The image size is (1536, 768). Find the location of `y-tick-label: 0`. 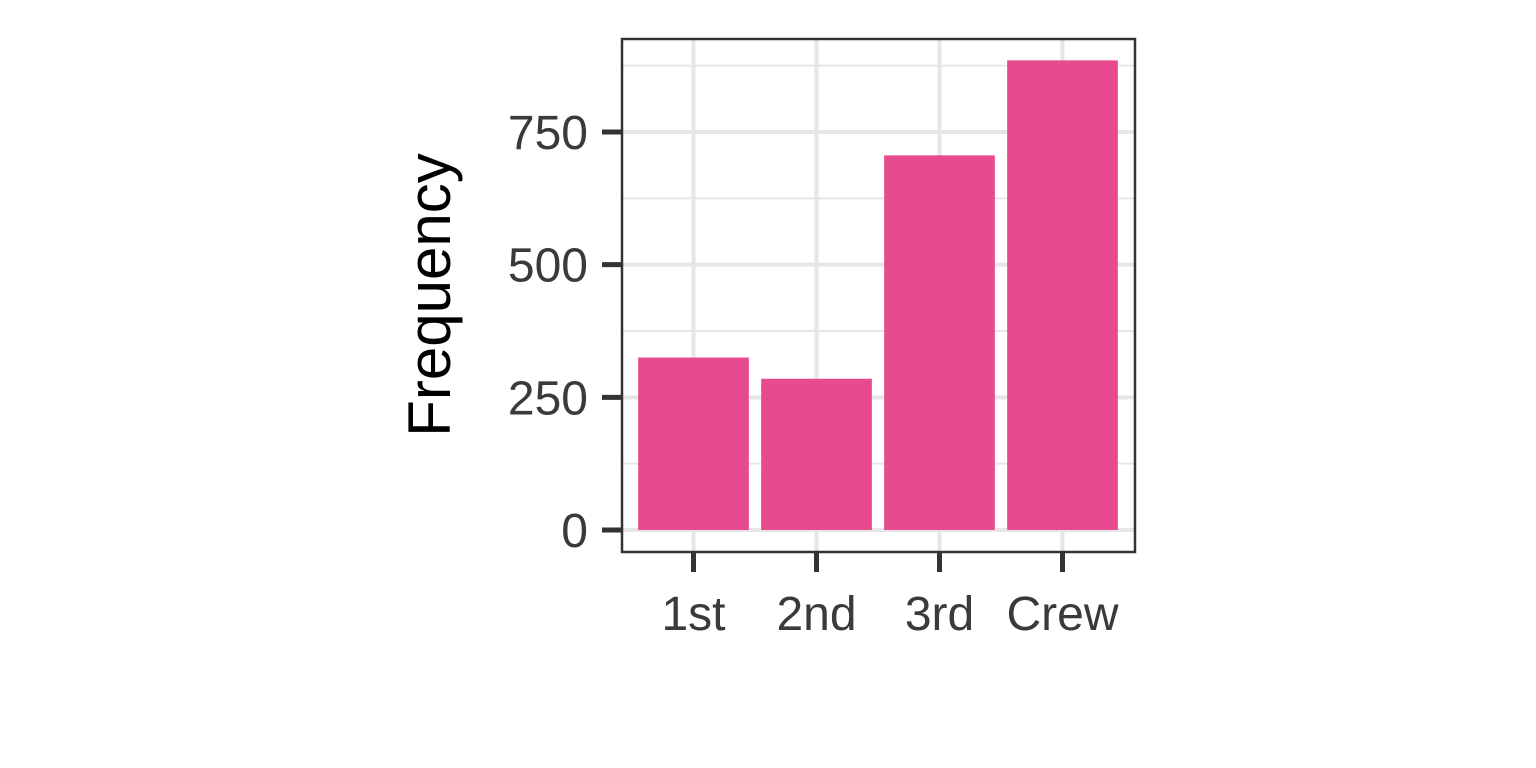

y-tick-label: 0 is located at coordinates (574, 531).